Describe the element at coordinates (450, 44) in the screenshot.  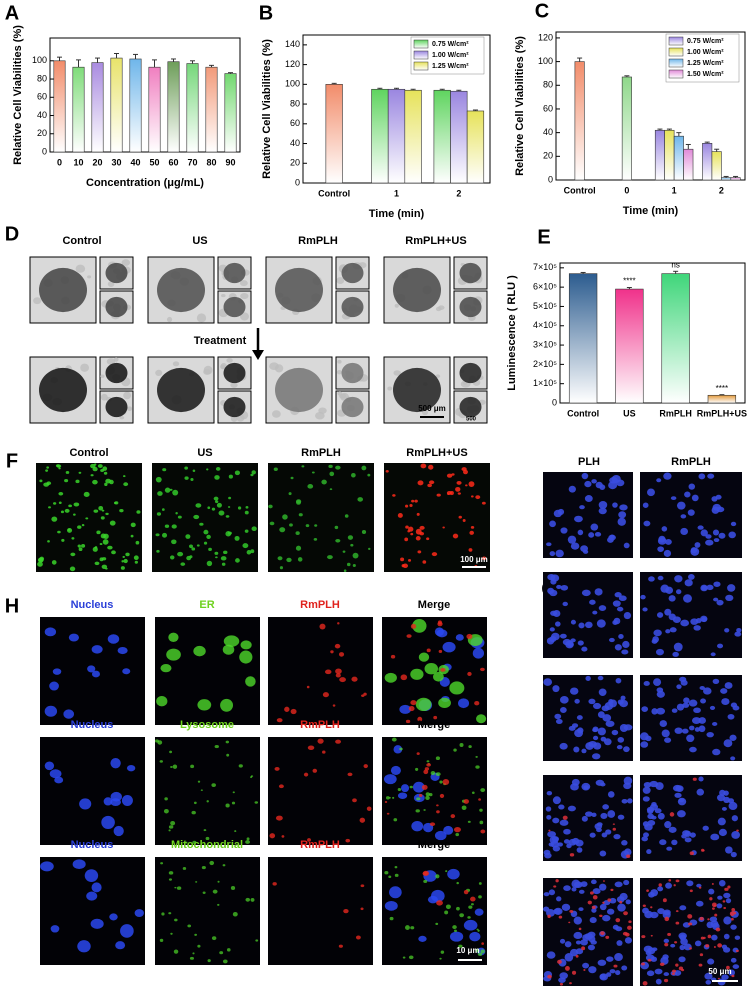
I see `legend-label: 0.75 W/cm²` at that location.